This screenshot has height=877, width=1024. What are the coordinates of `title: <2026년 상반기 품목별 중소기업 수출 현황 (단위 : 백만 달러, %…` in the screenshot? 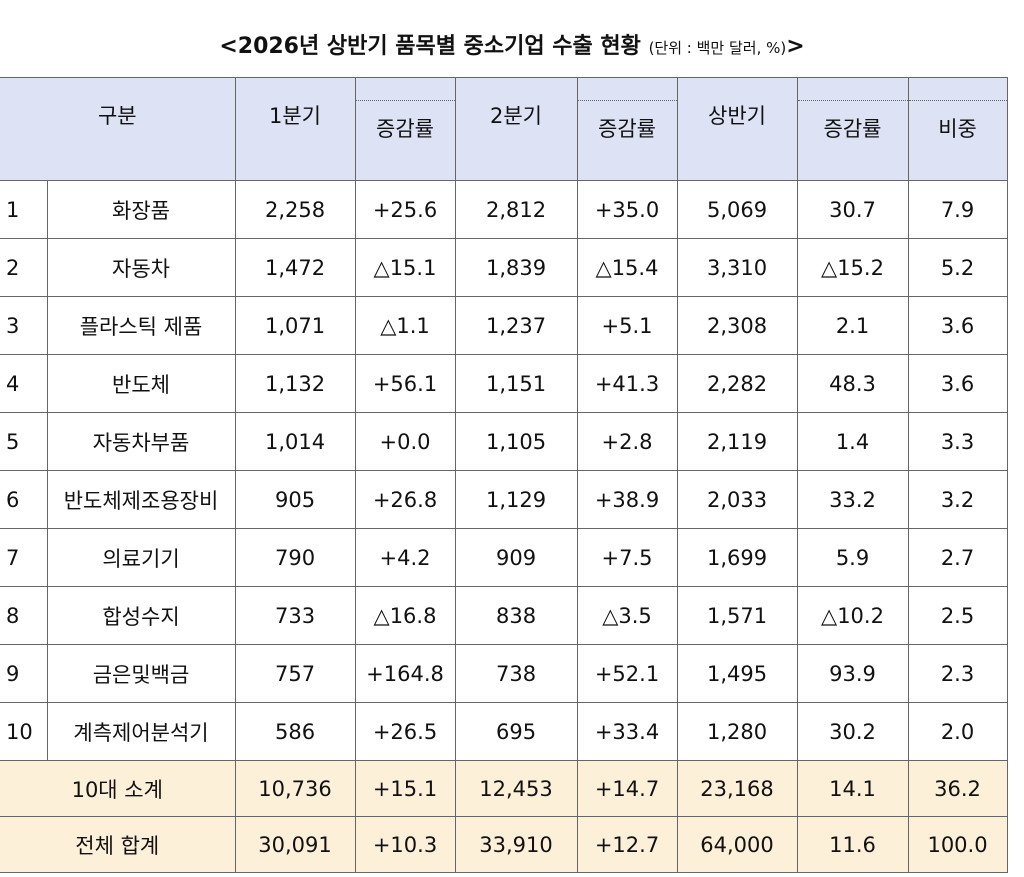 It's located at (512, 44).